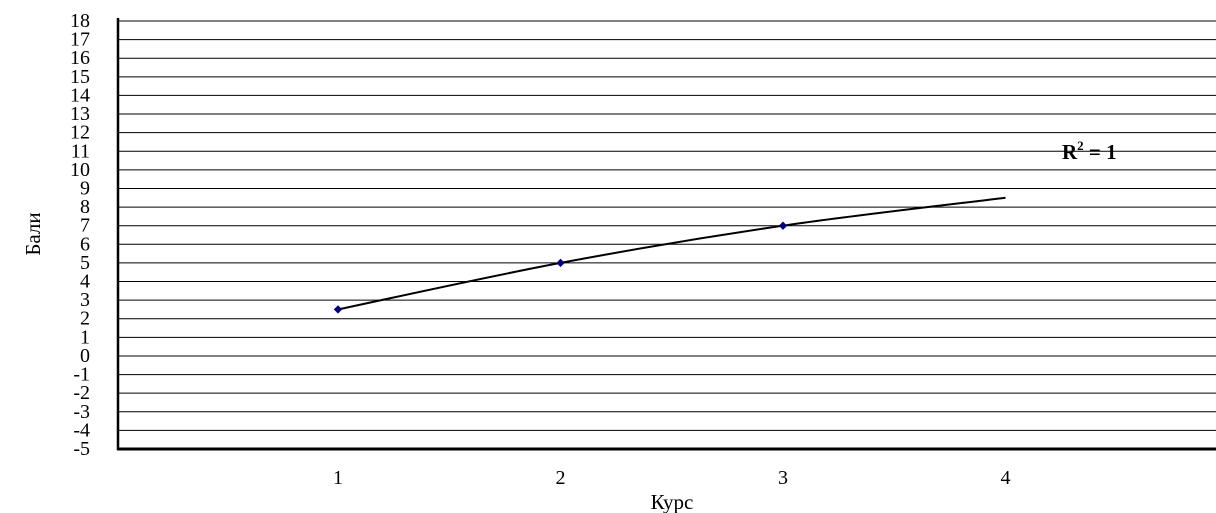 The width and height of the screenshot is (1216, 513). Describe the element at coordinates (1080, 145) in the screenshot. I see `r-squared-sup: 2` at that location.